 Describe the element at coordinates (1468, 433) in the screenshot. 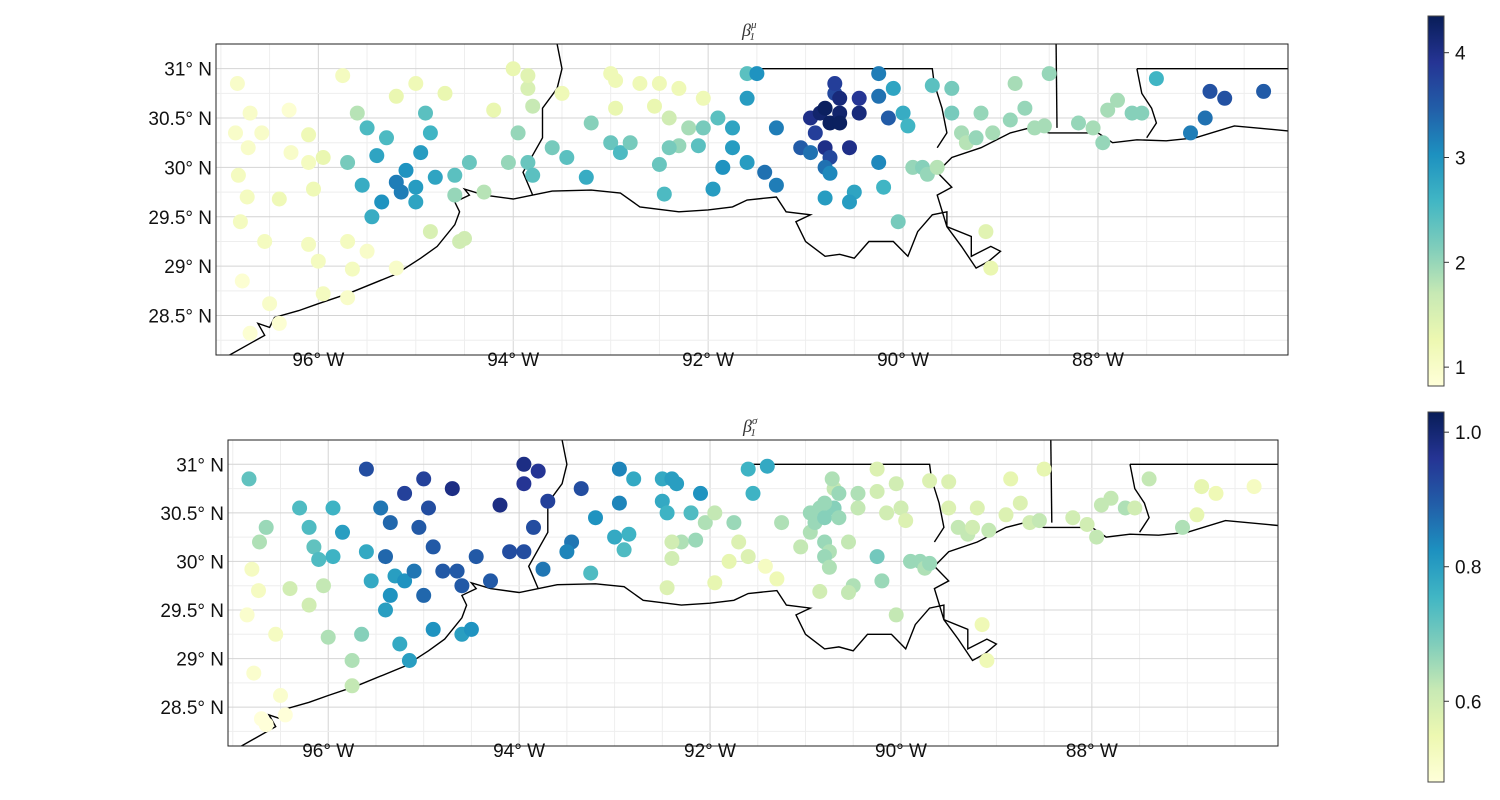

I see `colorbar-tick-label: 1.0` at that location.